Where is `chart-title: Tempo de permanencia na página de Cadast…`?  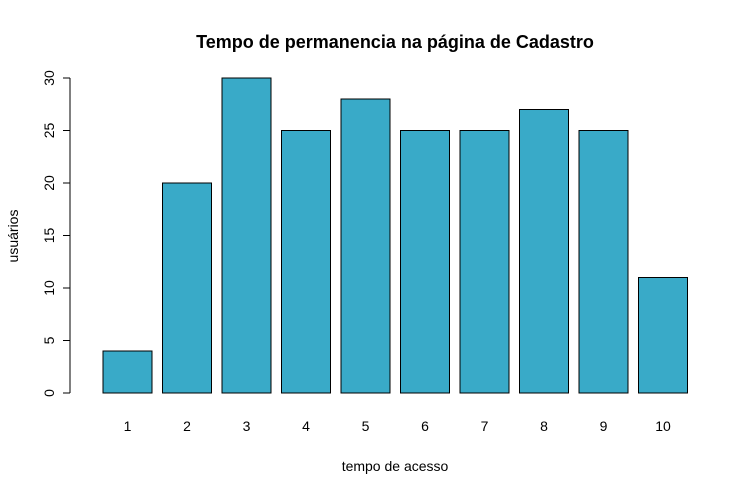
chart-title: Tempo de permanencia na página de Cadast… is located at coordinates (395, 42).